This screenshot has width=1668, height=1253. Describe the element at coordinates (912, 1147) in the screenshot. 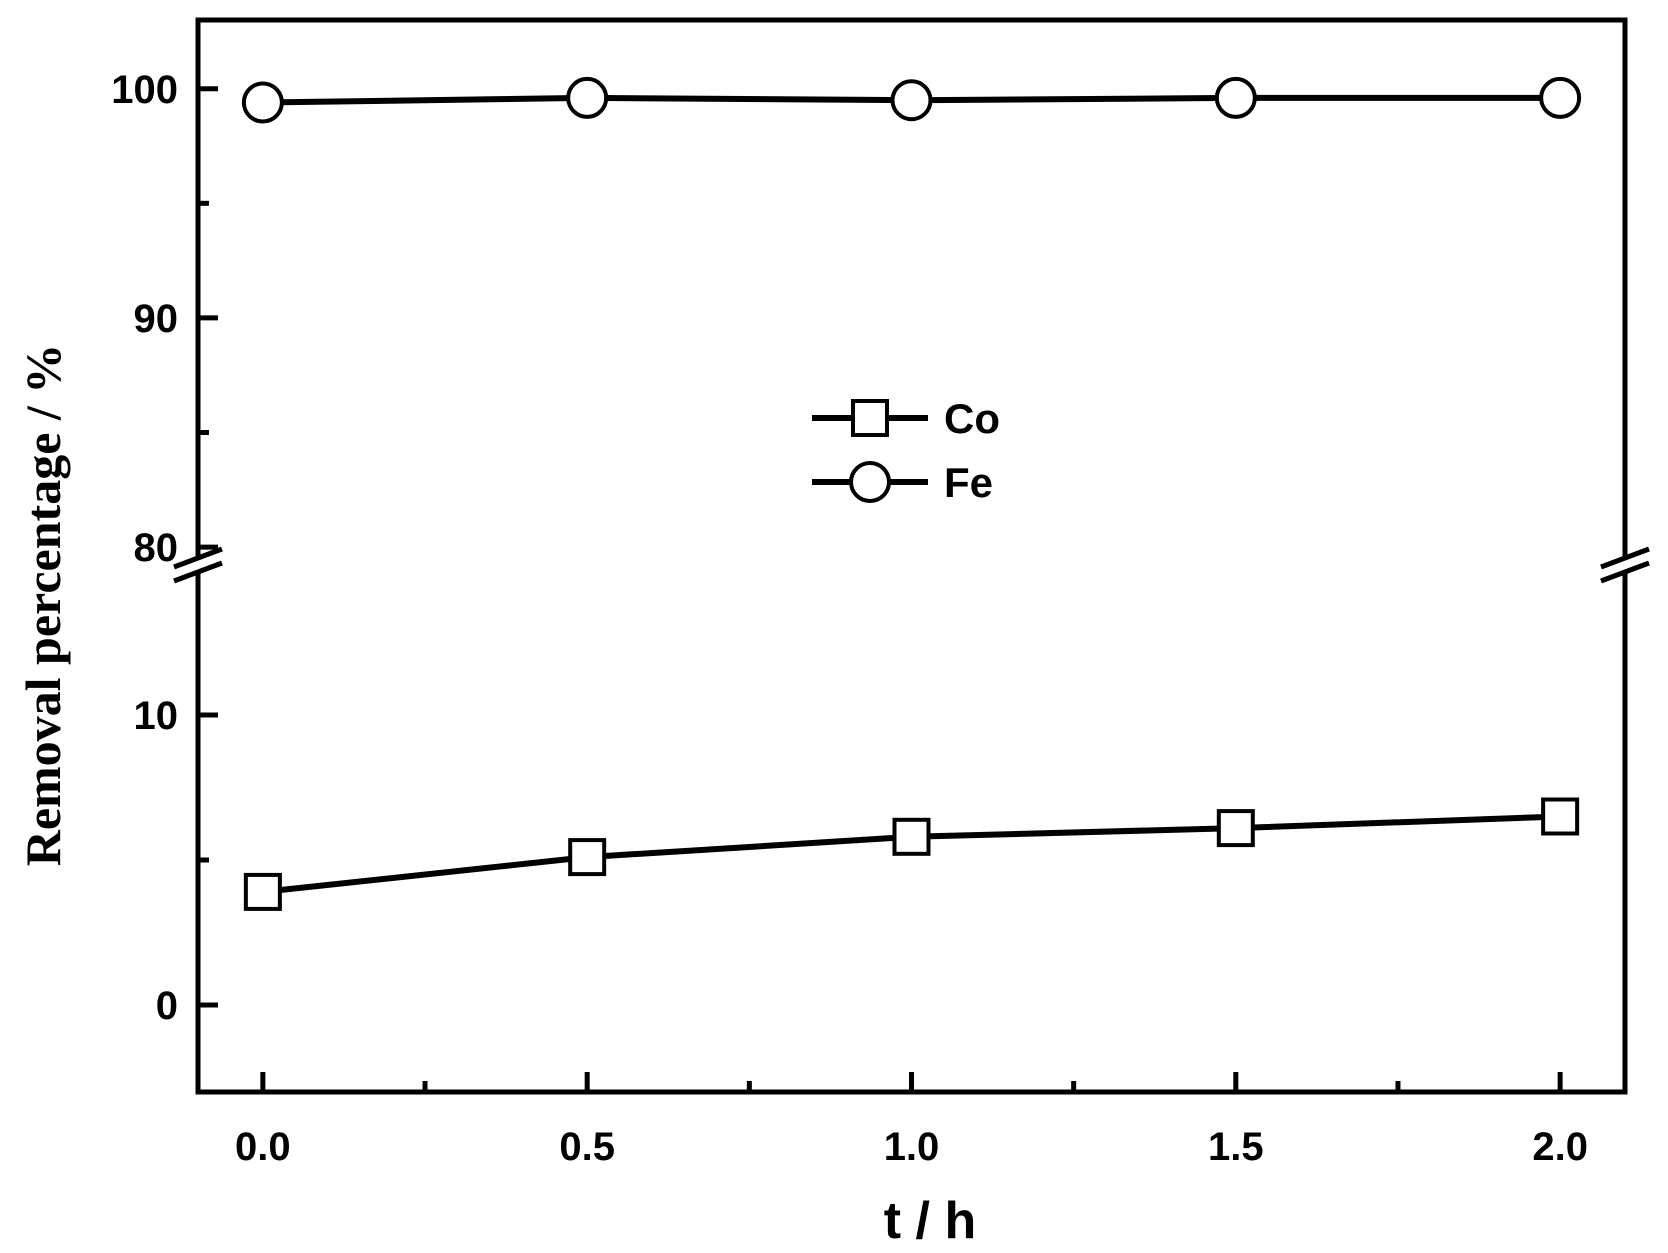

I see `x-tick-label: 1.0` at that location.